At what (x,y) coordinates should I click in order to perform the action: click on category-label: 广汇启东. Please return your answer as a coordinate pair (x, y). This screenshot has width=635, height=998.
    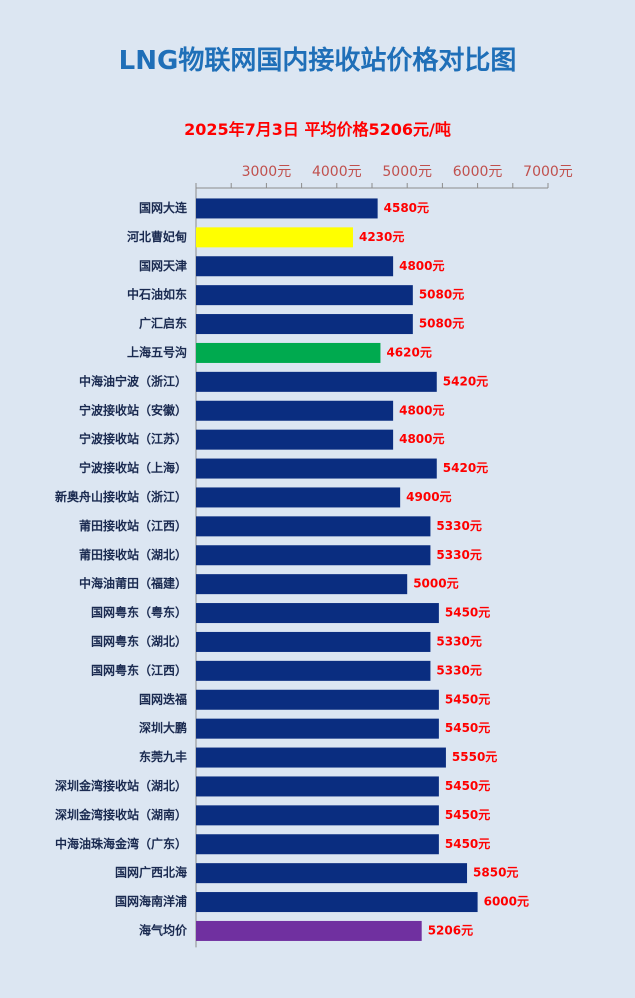
    Looking at the image, I should click on (163, 323).